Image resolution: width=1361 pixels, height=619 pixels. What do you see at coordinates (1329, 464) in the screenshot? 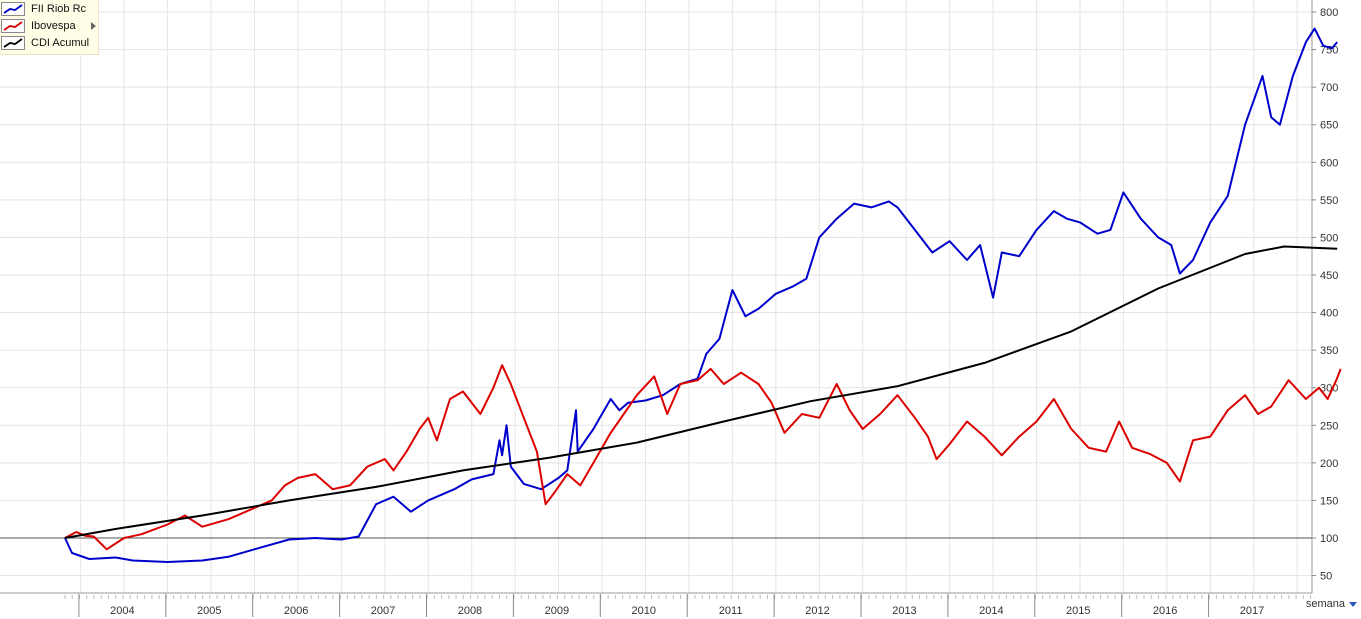
I see `y-tick-label: 200` at bounding box center [1329, 464].